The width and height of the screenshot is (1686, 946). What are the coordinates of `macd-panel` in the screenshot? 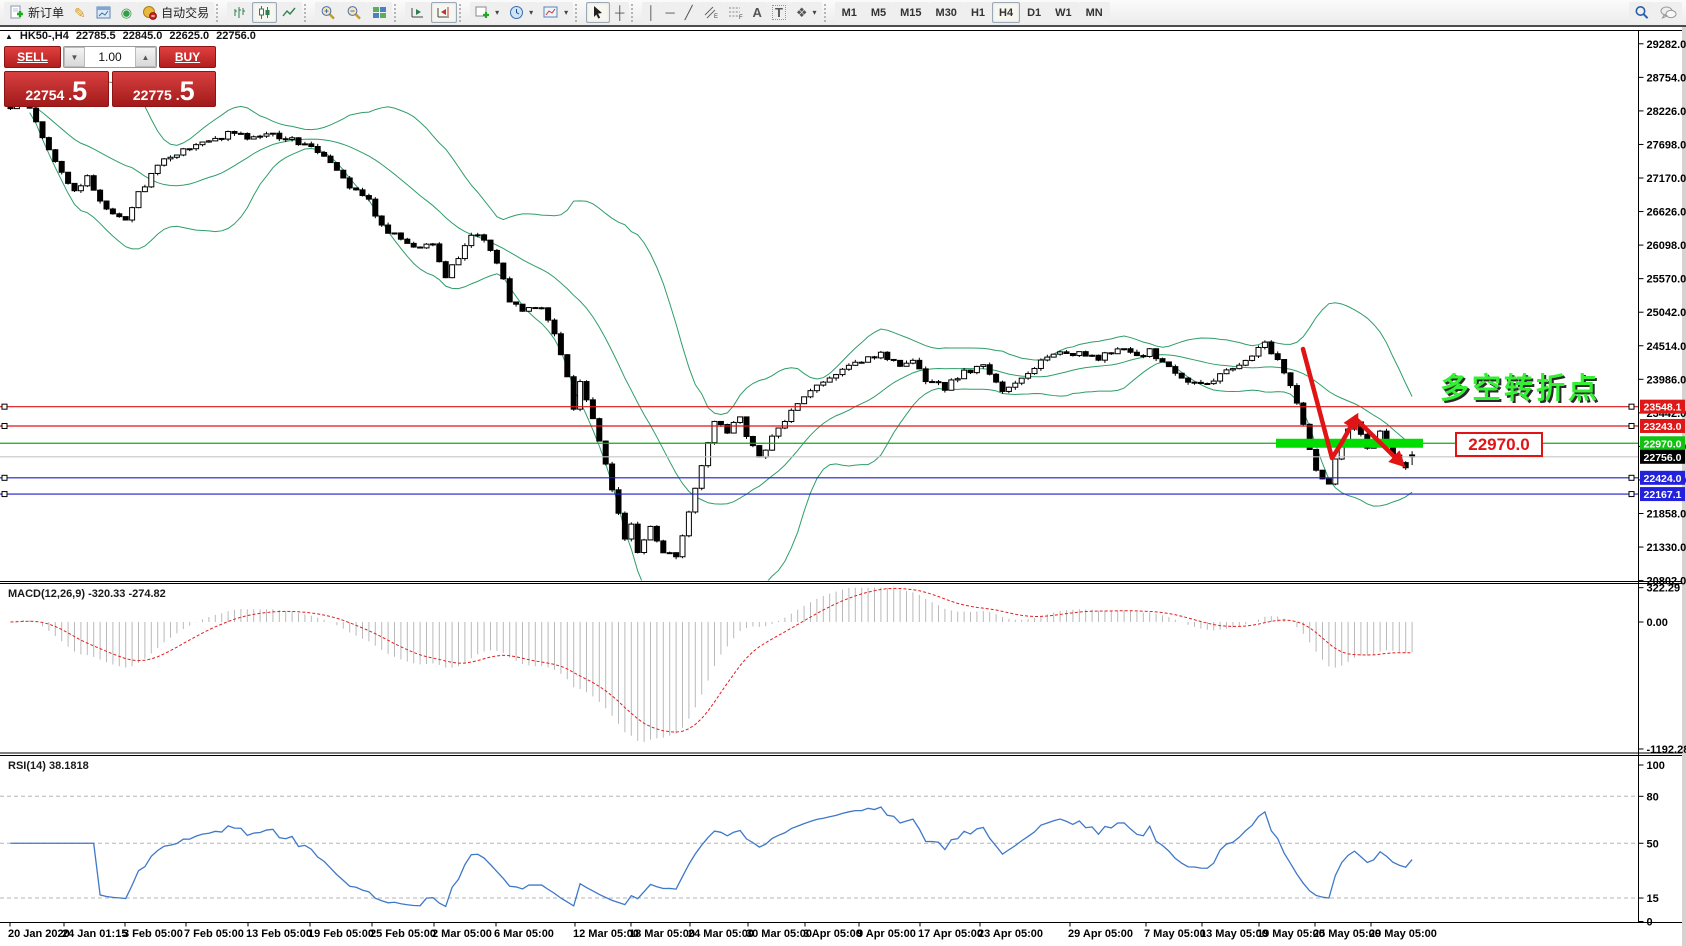 It's located at (711, 664).